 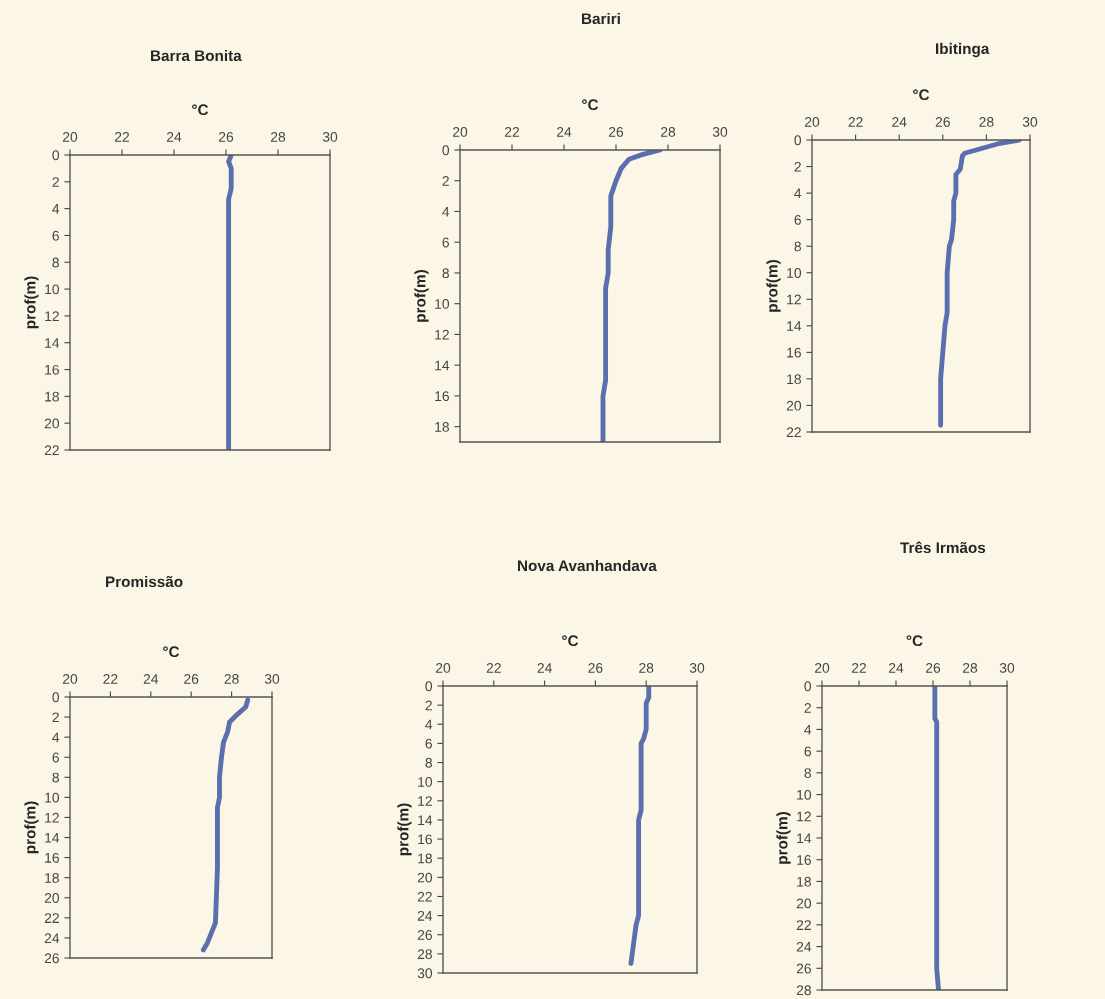 I want to click on y-tick-label: 28, so click(x=424, y=954).